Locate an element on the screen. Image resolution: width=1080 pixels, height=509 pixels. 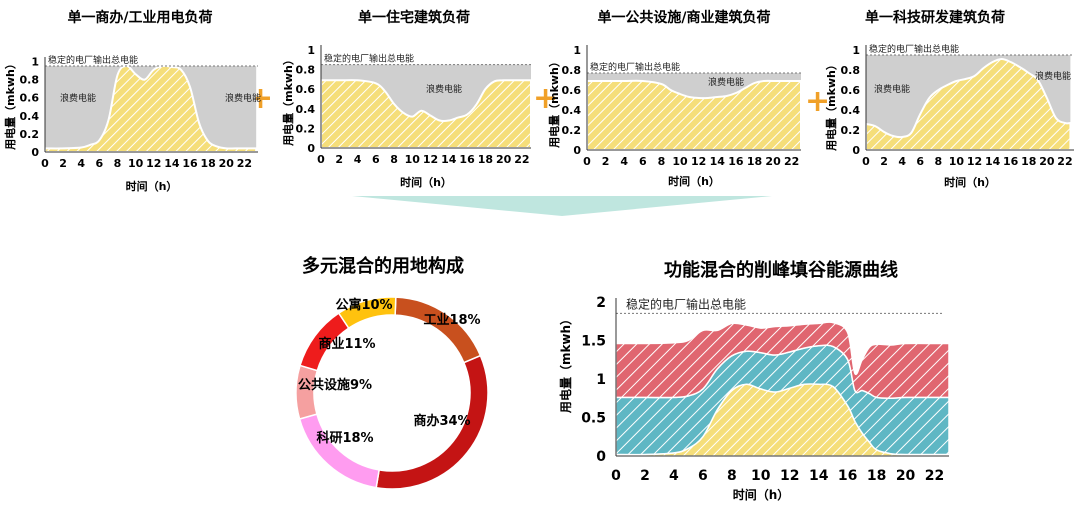
chart-title: 功能混合的削峰填谷能源曲线 is located at coordinates (781, 270).